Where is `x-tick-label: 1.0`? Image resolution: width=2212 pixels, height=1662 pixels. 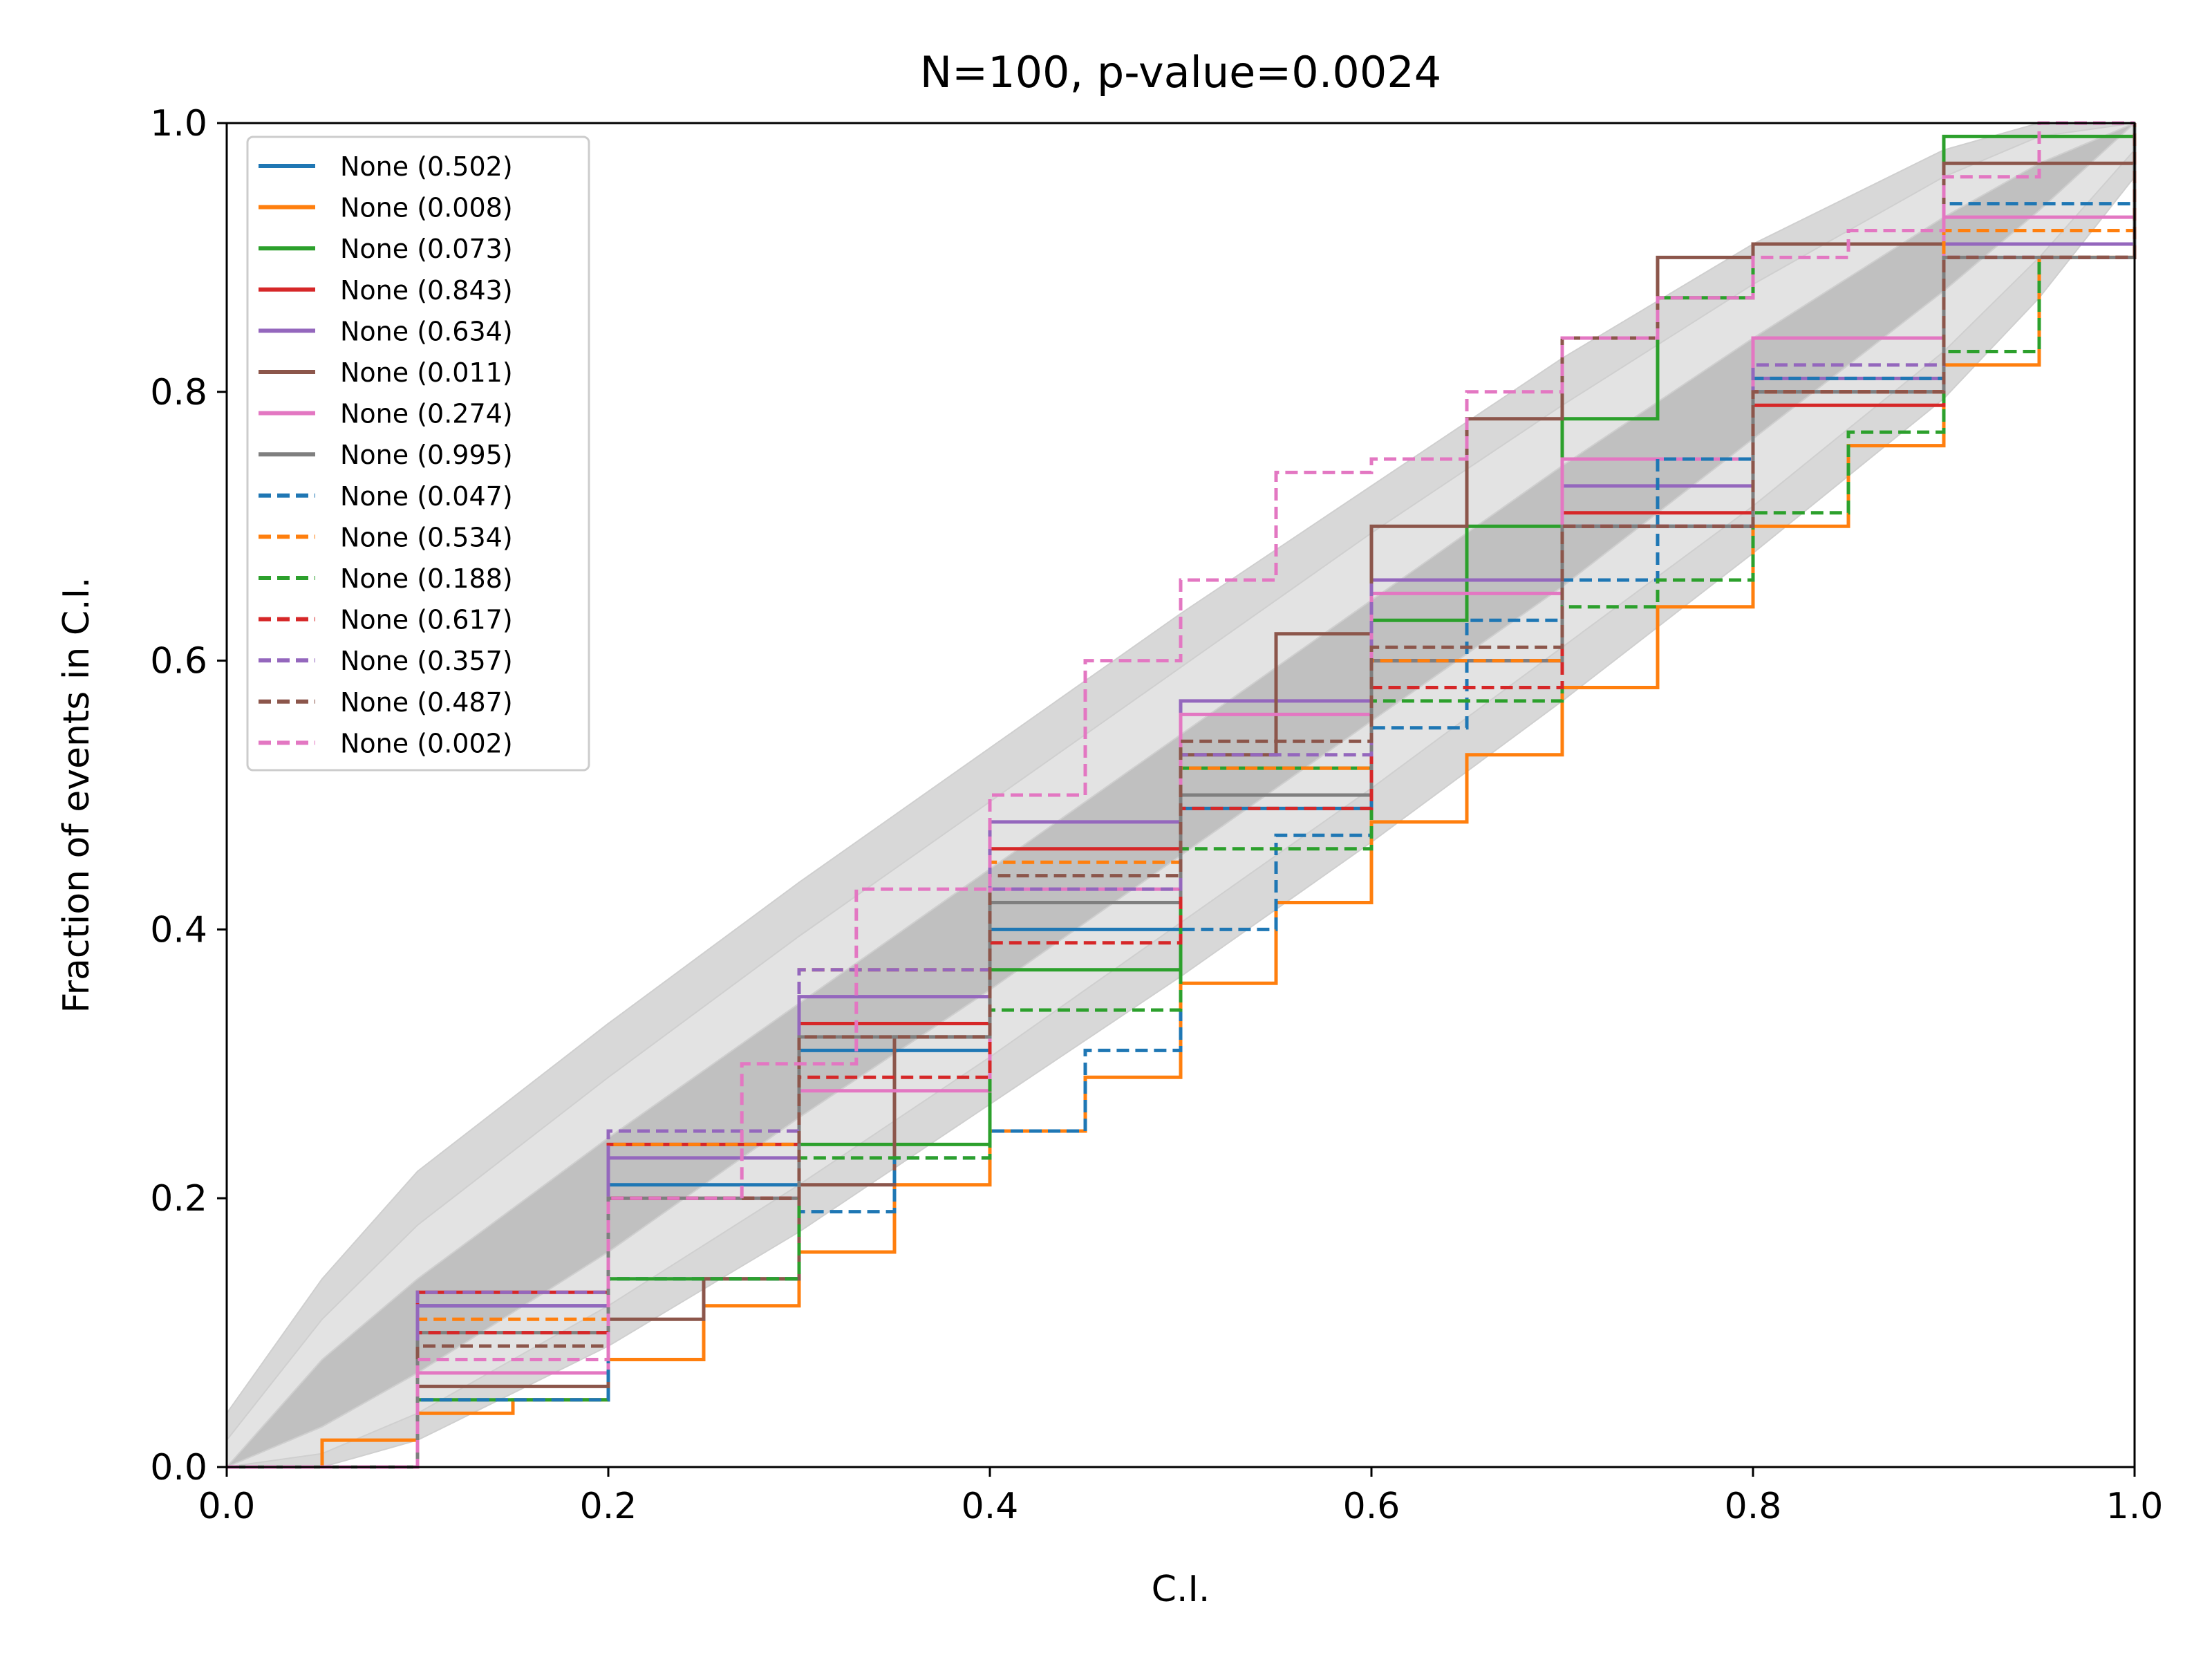 x-tick-label: 1.0 is located at coordinates (2135, 1507).